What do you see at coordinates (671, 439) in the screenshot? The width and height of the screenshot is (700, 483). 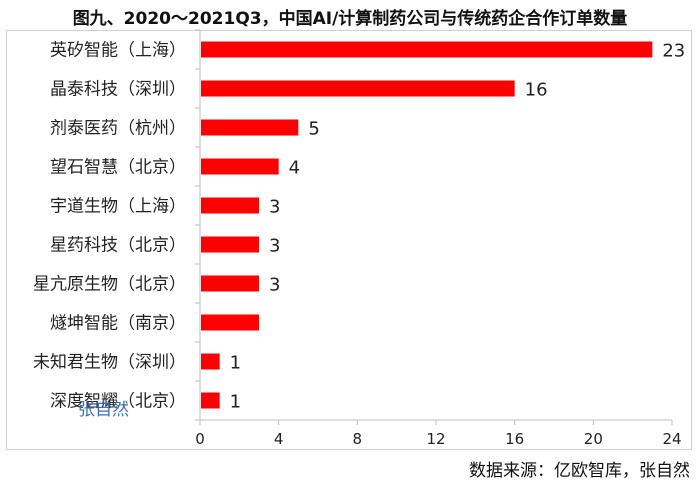 I see `x-tick-label: 24` at bounding box center [671, 439].